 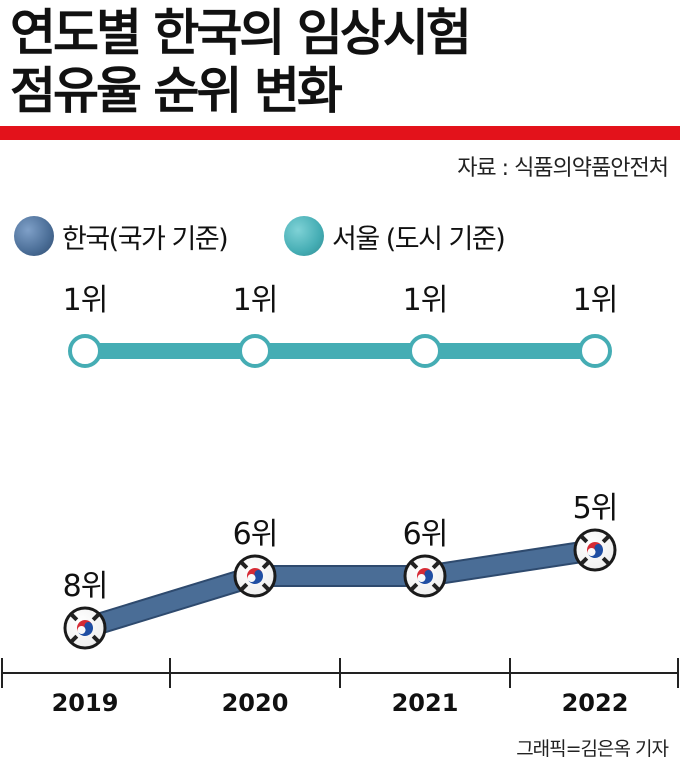 What do you see at coordinates (595, 508) in the screenshot?
I see `korea-data-label: 5위` at bounding box center [595, 508].